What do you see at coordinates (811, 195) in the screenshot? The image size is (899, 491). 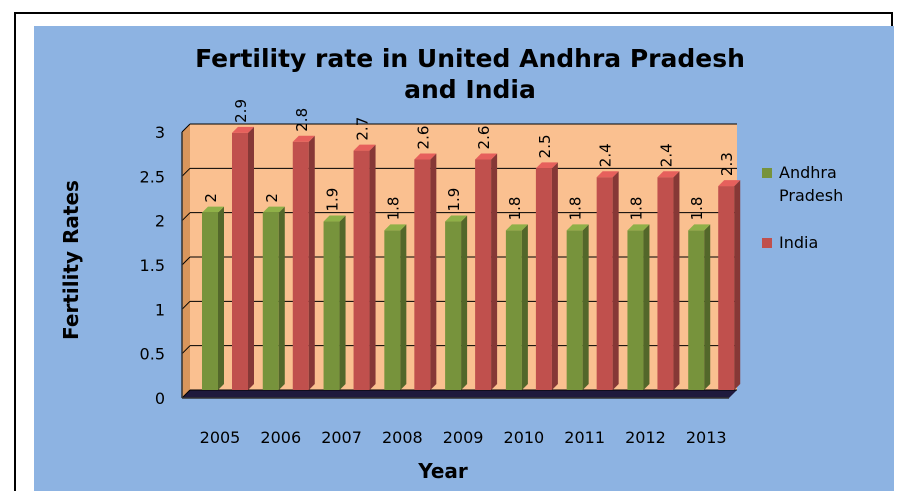 I see `legend-label: Pradesh` at bounding box center [811, 195].